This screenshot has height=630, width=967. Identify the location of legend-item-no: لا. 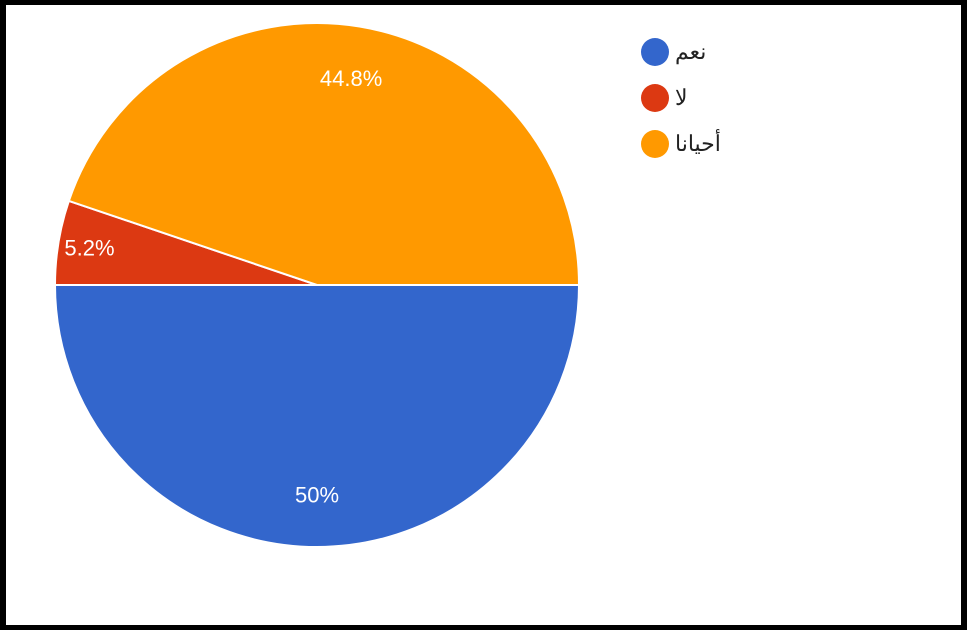
(741, 107).